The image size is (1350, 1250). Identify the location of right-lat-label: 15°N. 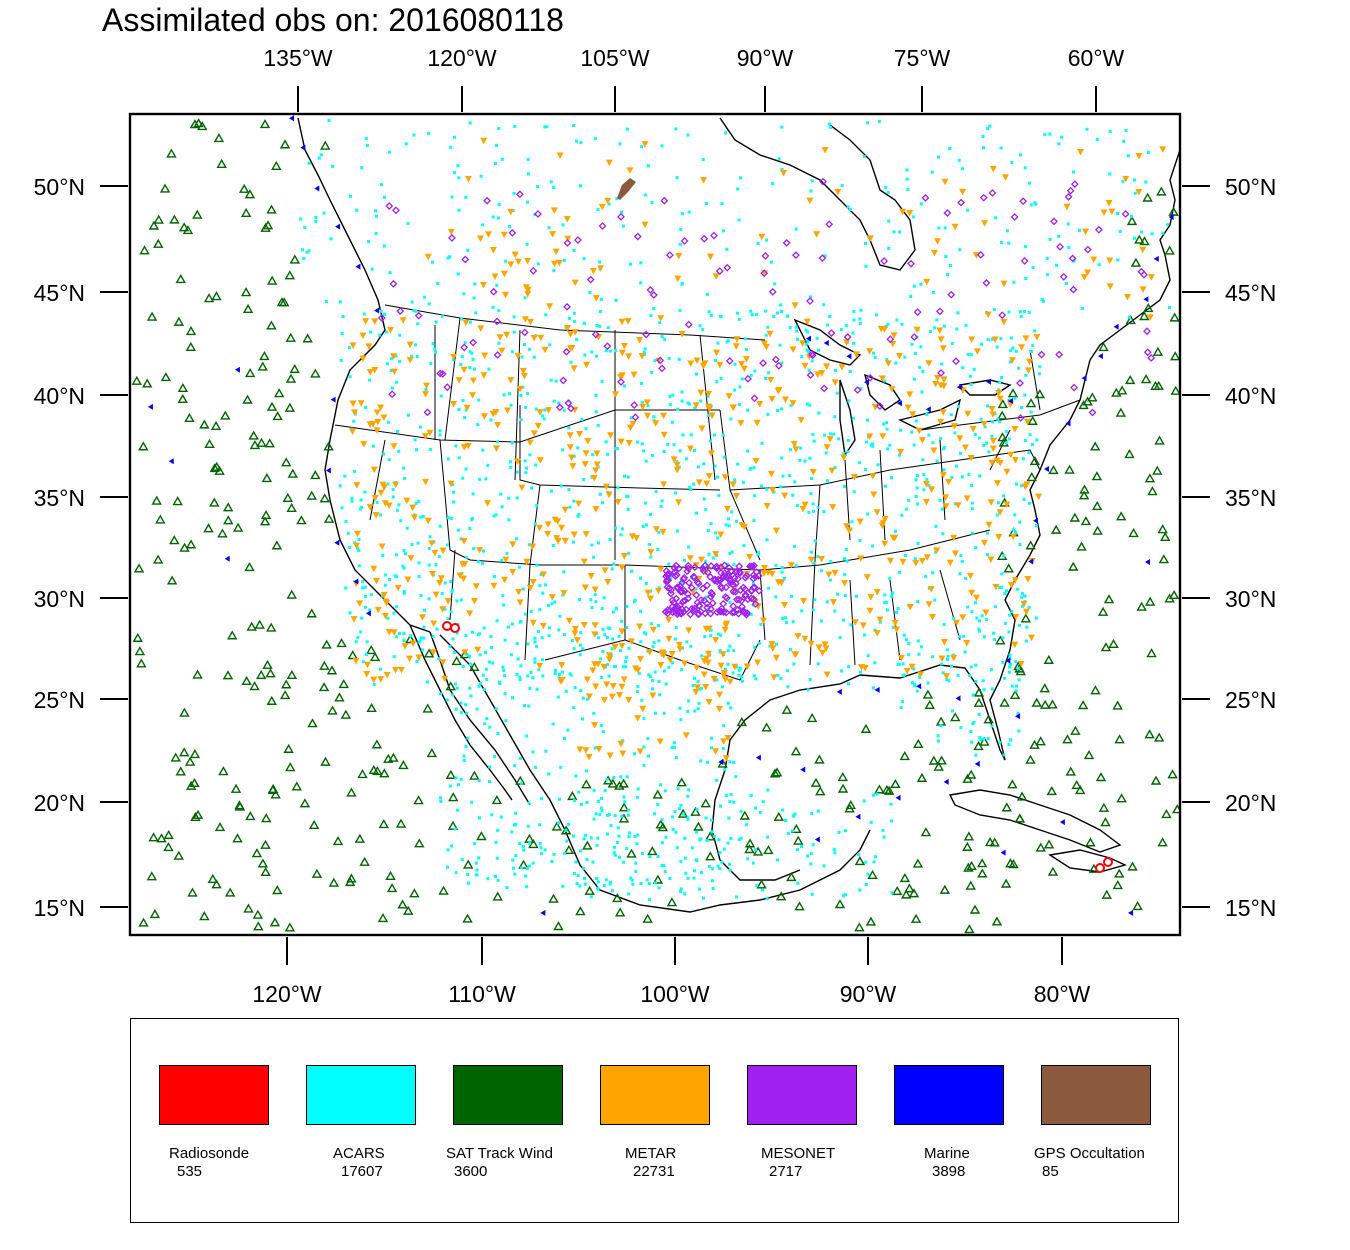
(1250, 908).